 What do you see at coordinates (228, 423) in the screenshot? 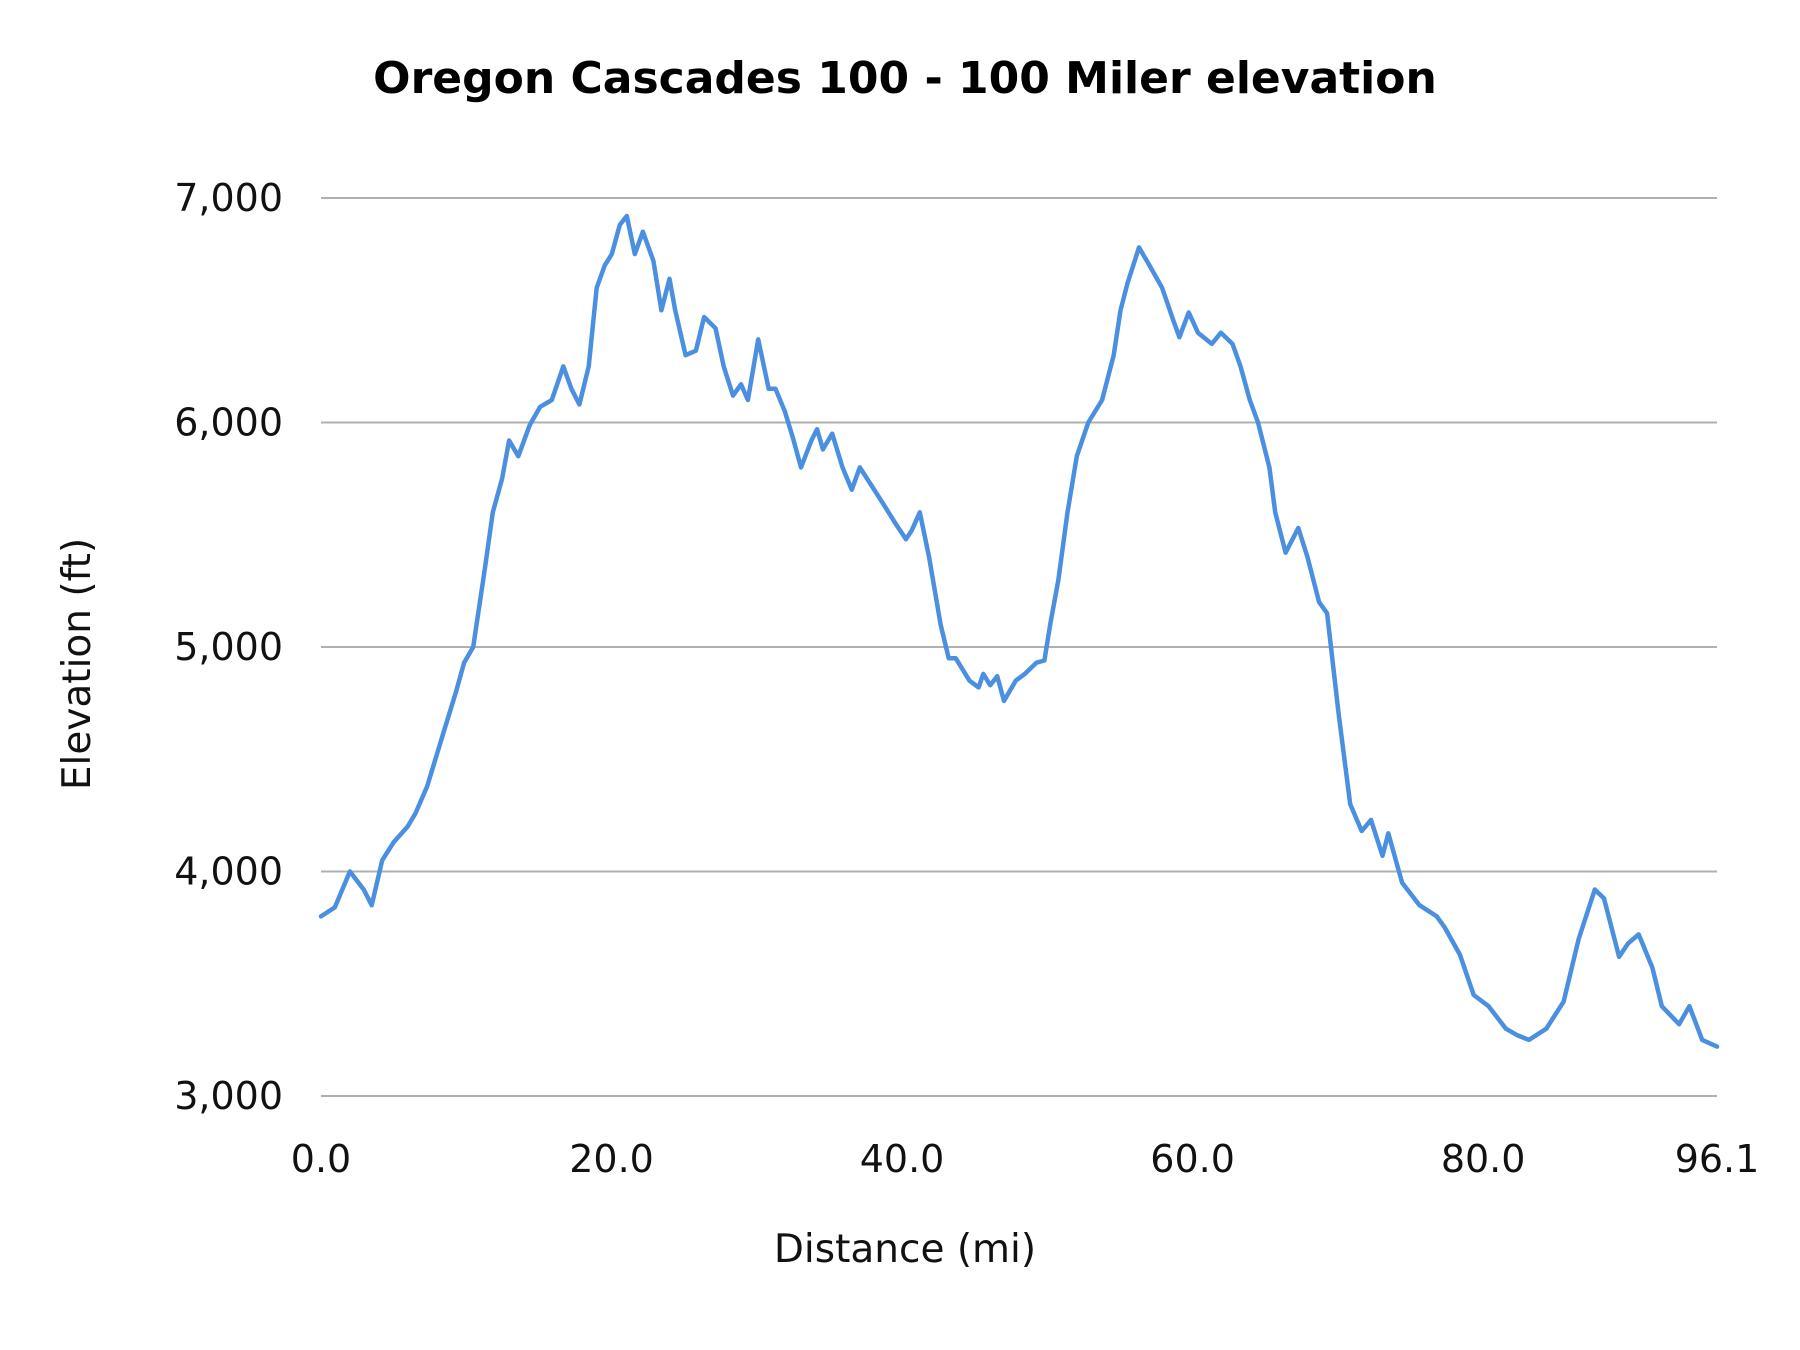
I see `y-tick-label: 6,000` at bounding box center [228, 423].